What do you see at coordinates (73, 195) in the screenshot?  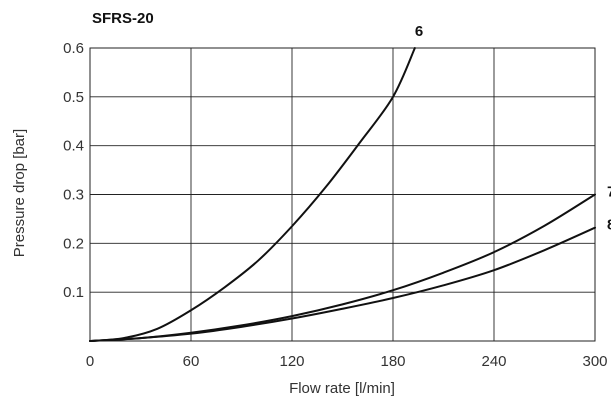 I see `y-tick-label: 0.3` at bounding box center [73, 195].